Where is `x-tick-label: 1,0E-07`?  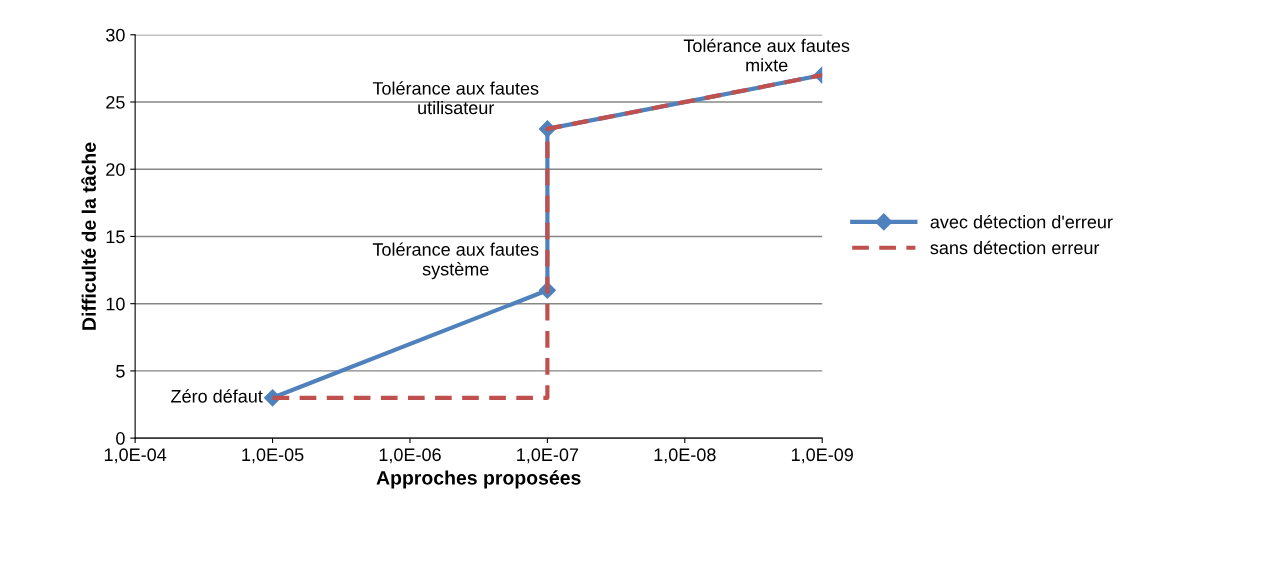 x-tick-label: 1,0E-07 is located at coordinates (548, 456).